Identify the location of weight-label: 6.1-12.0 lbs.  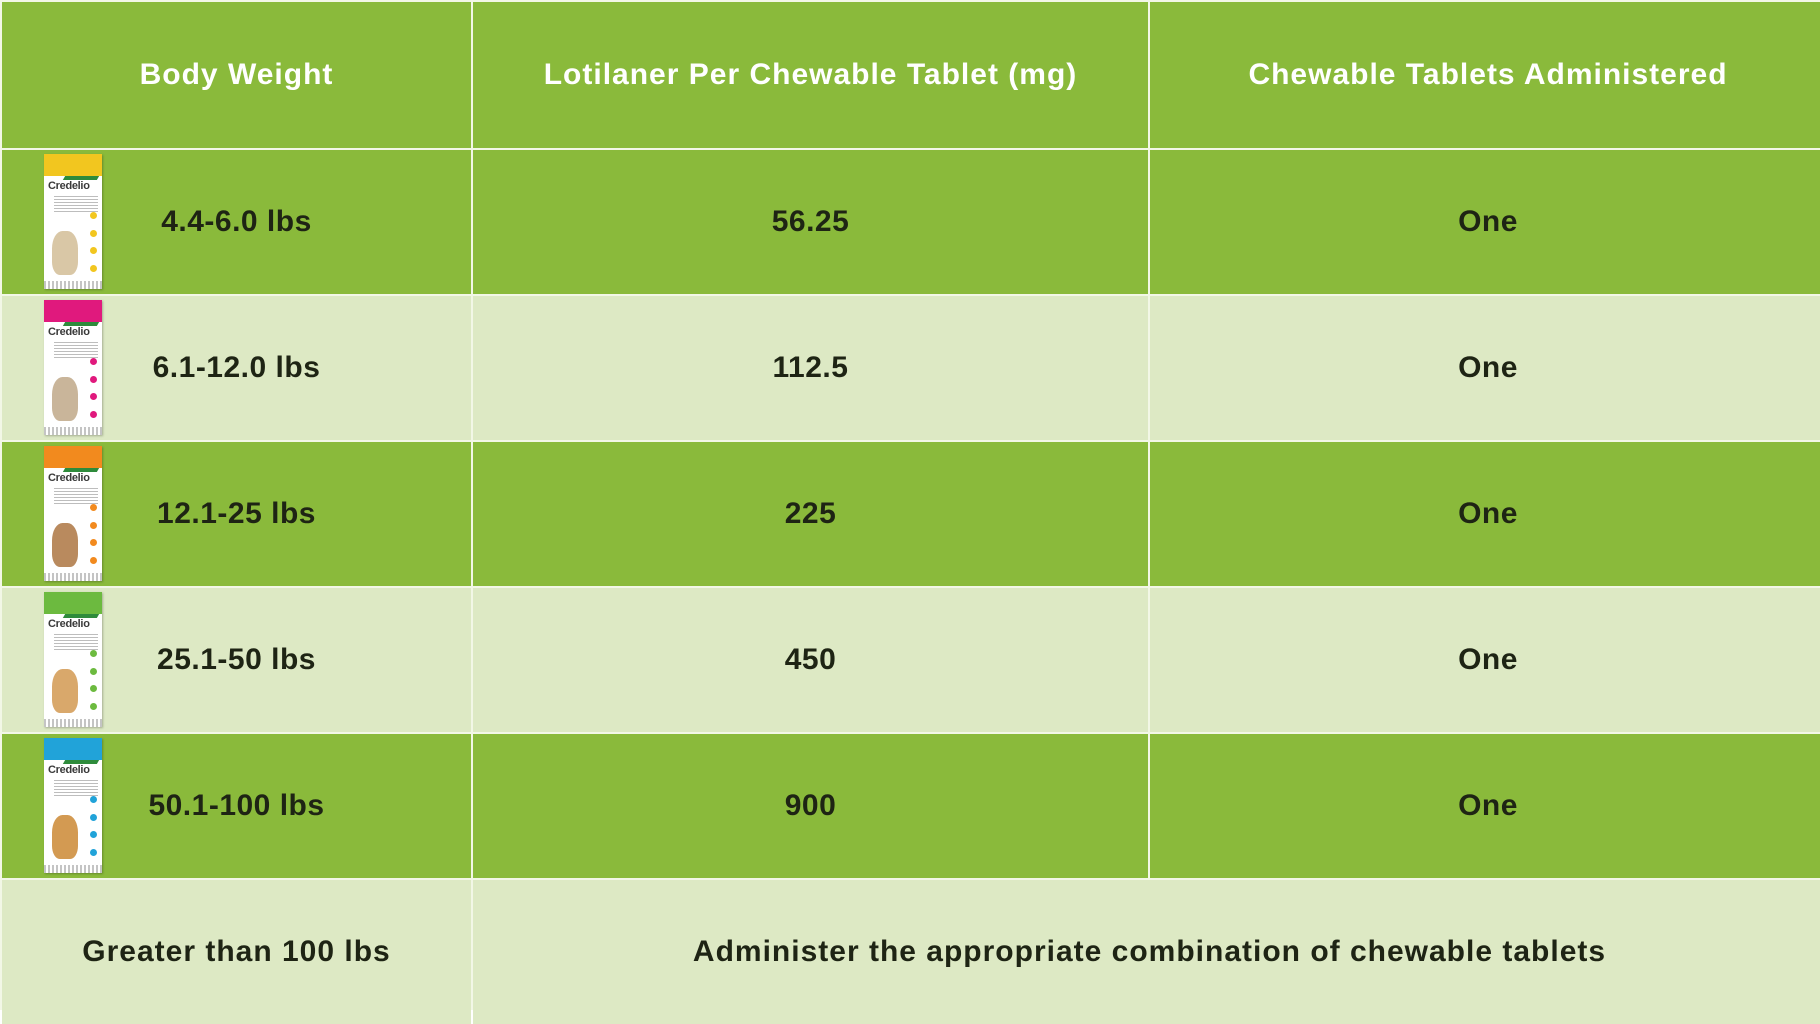
(236, 367).